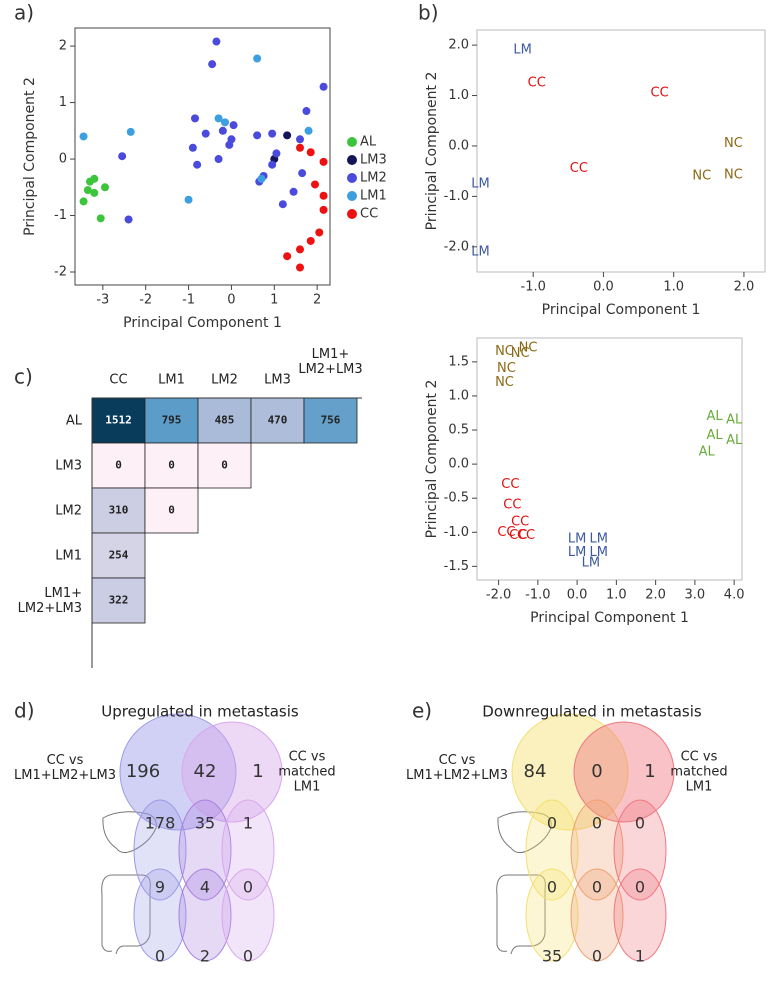  I want to click on cell-value: 485, so click(225, 420).